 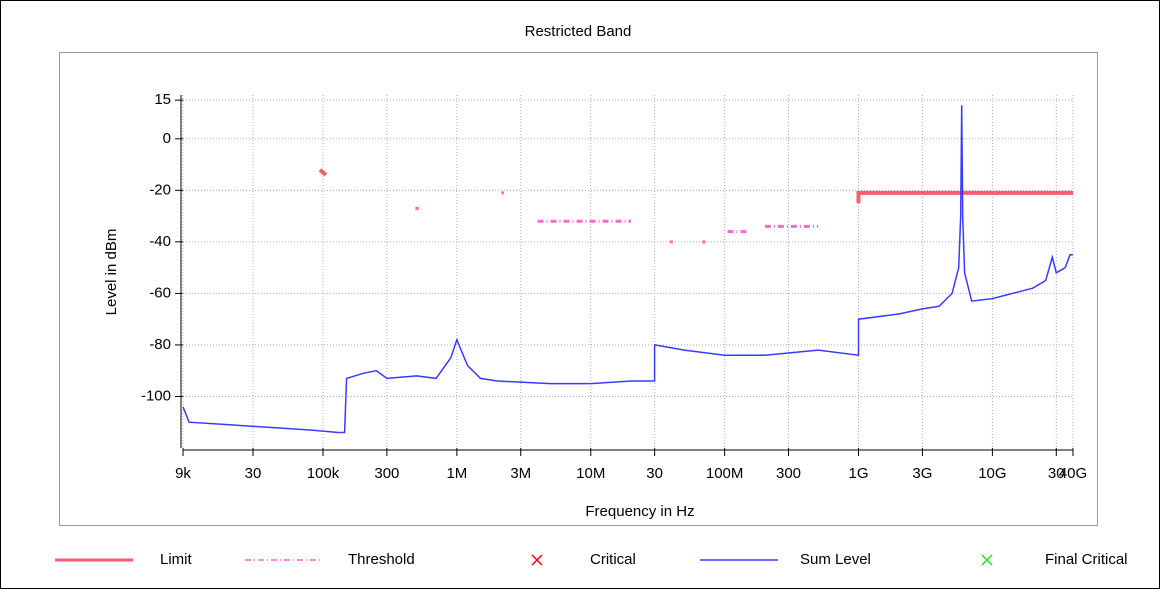 I want to click on x-tick-label: 10M, so click(x=590, y=473).